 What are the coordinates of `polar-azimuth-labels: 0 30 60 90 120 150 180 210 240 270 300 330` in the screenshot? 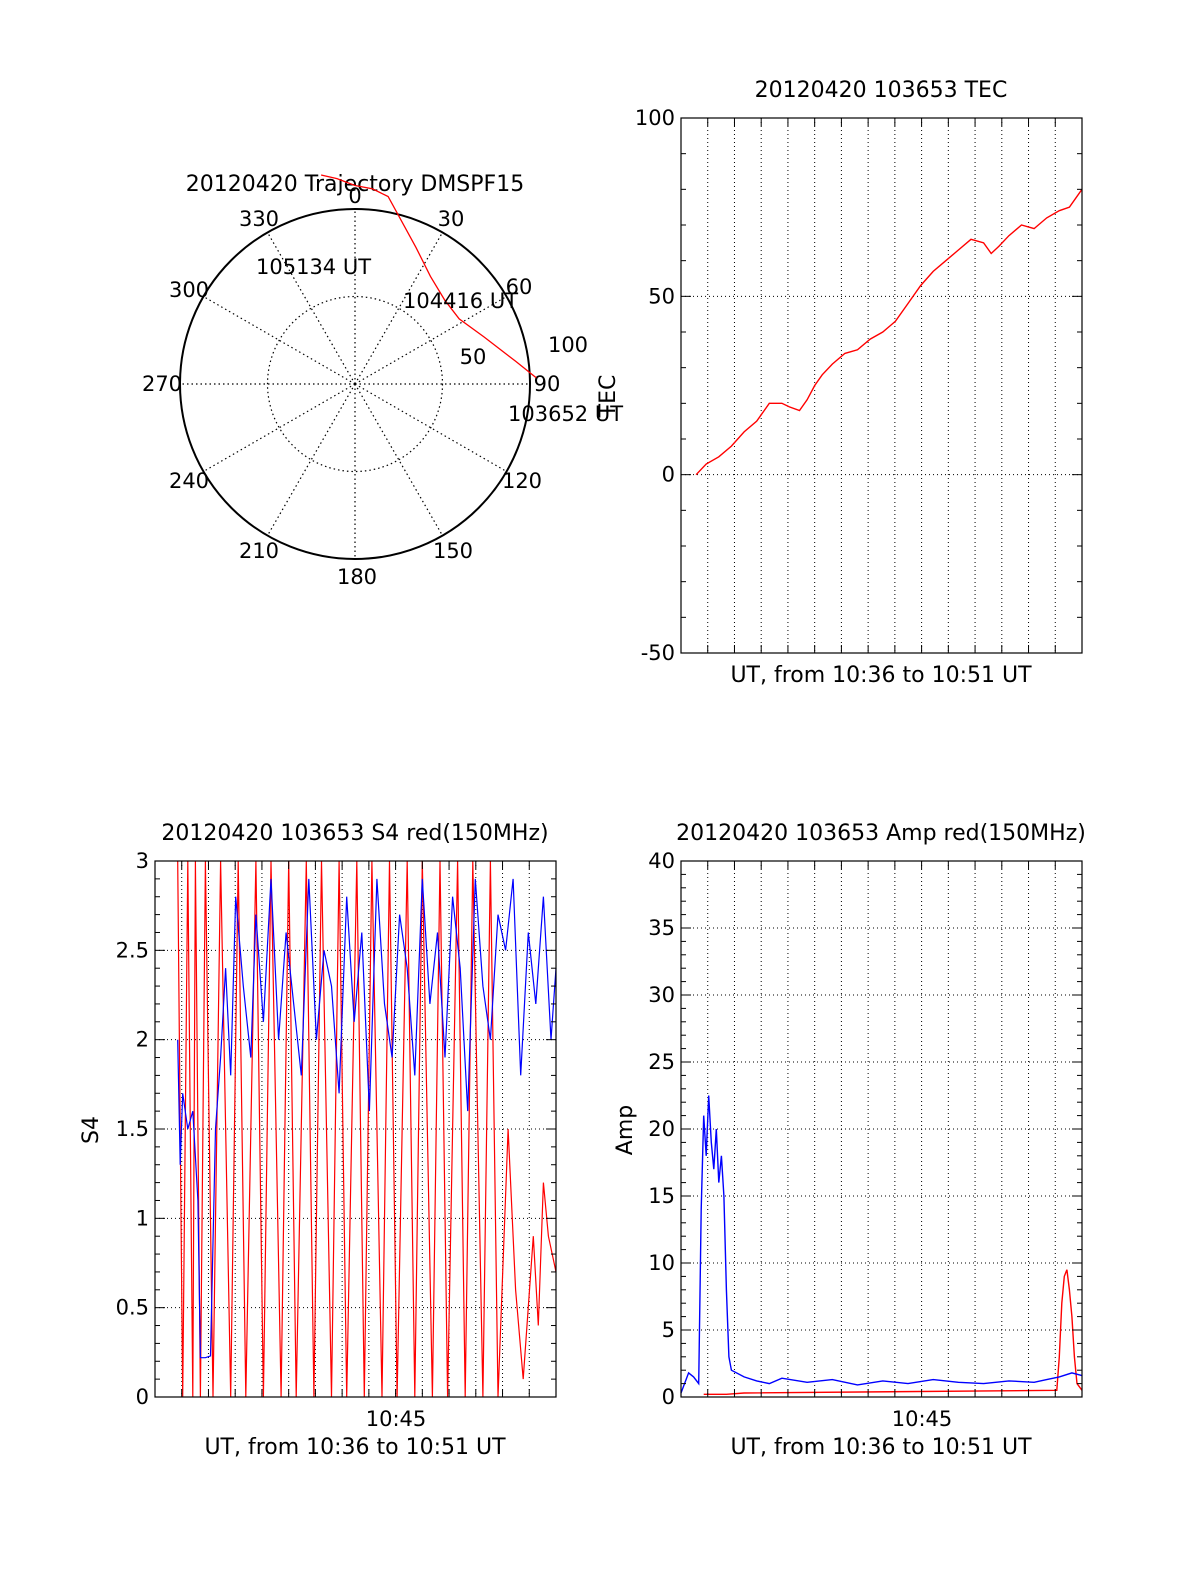 It's located at (351, 386).